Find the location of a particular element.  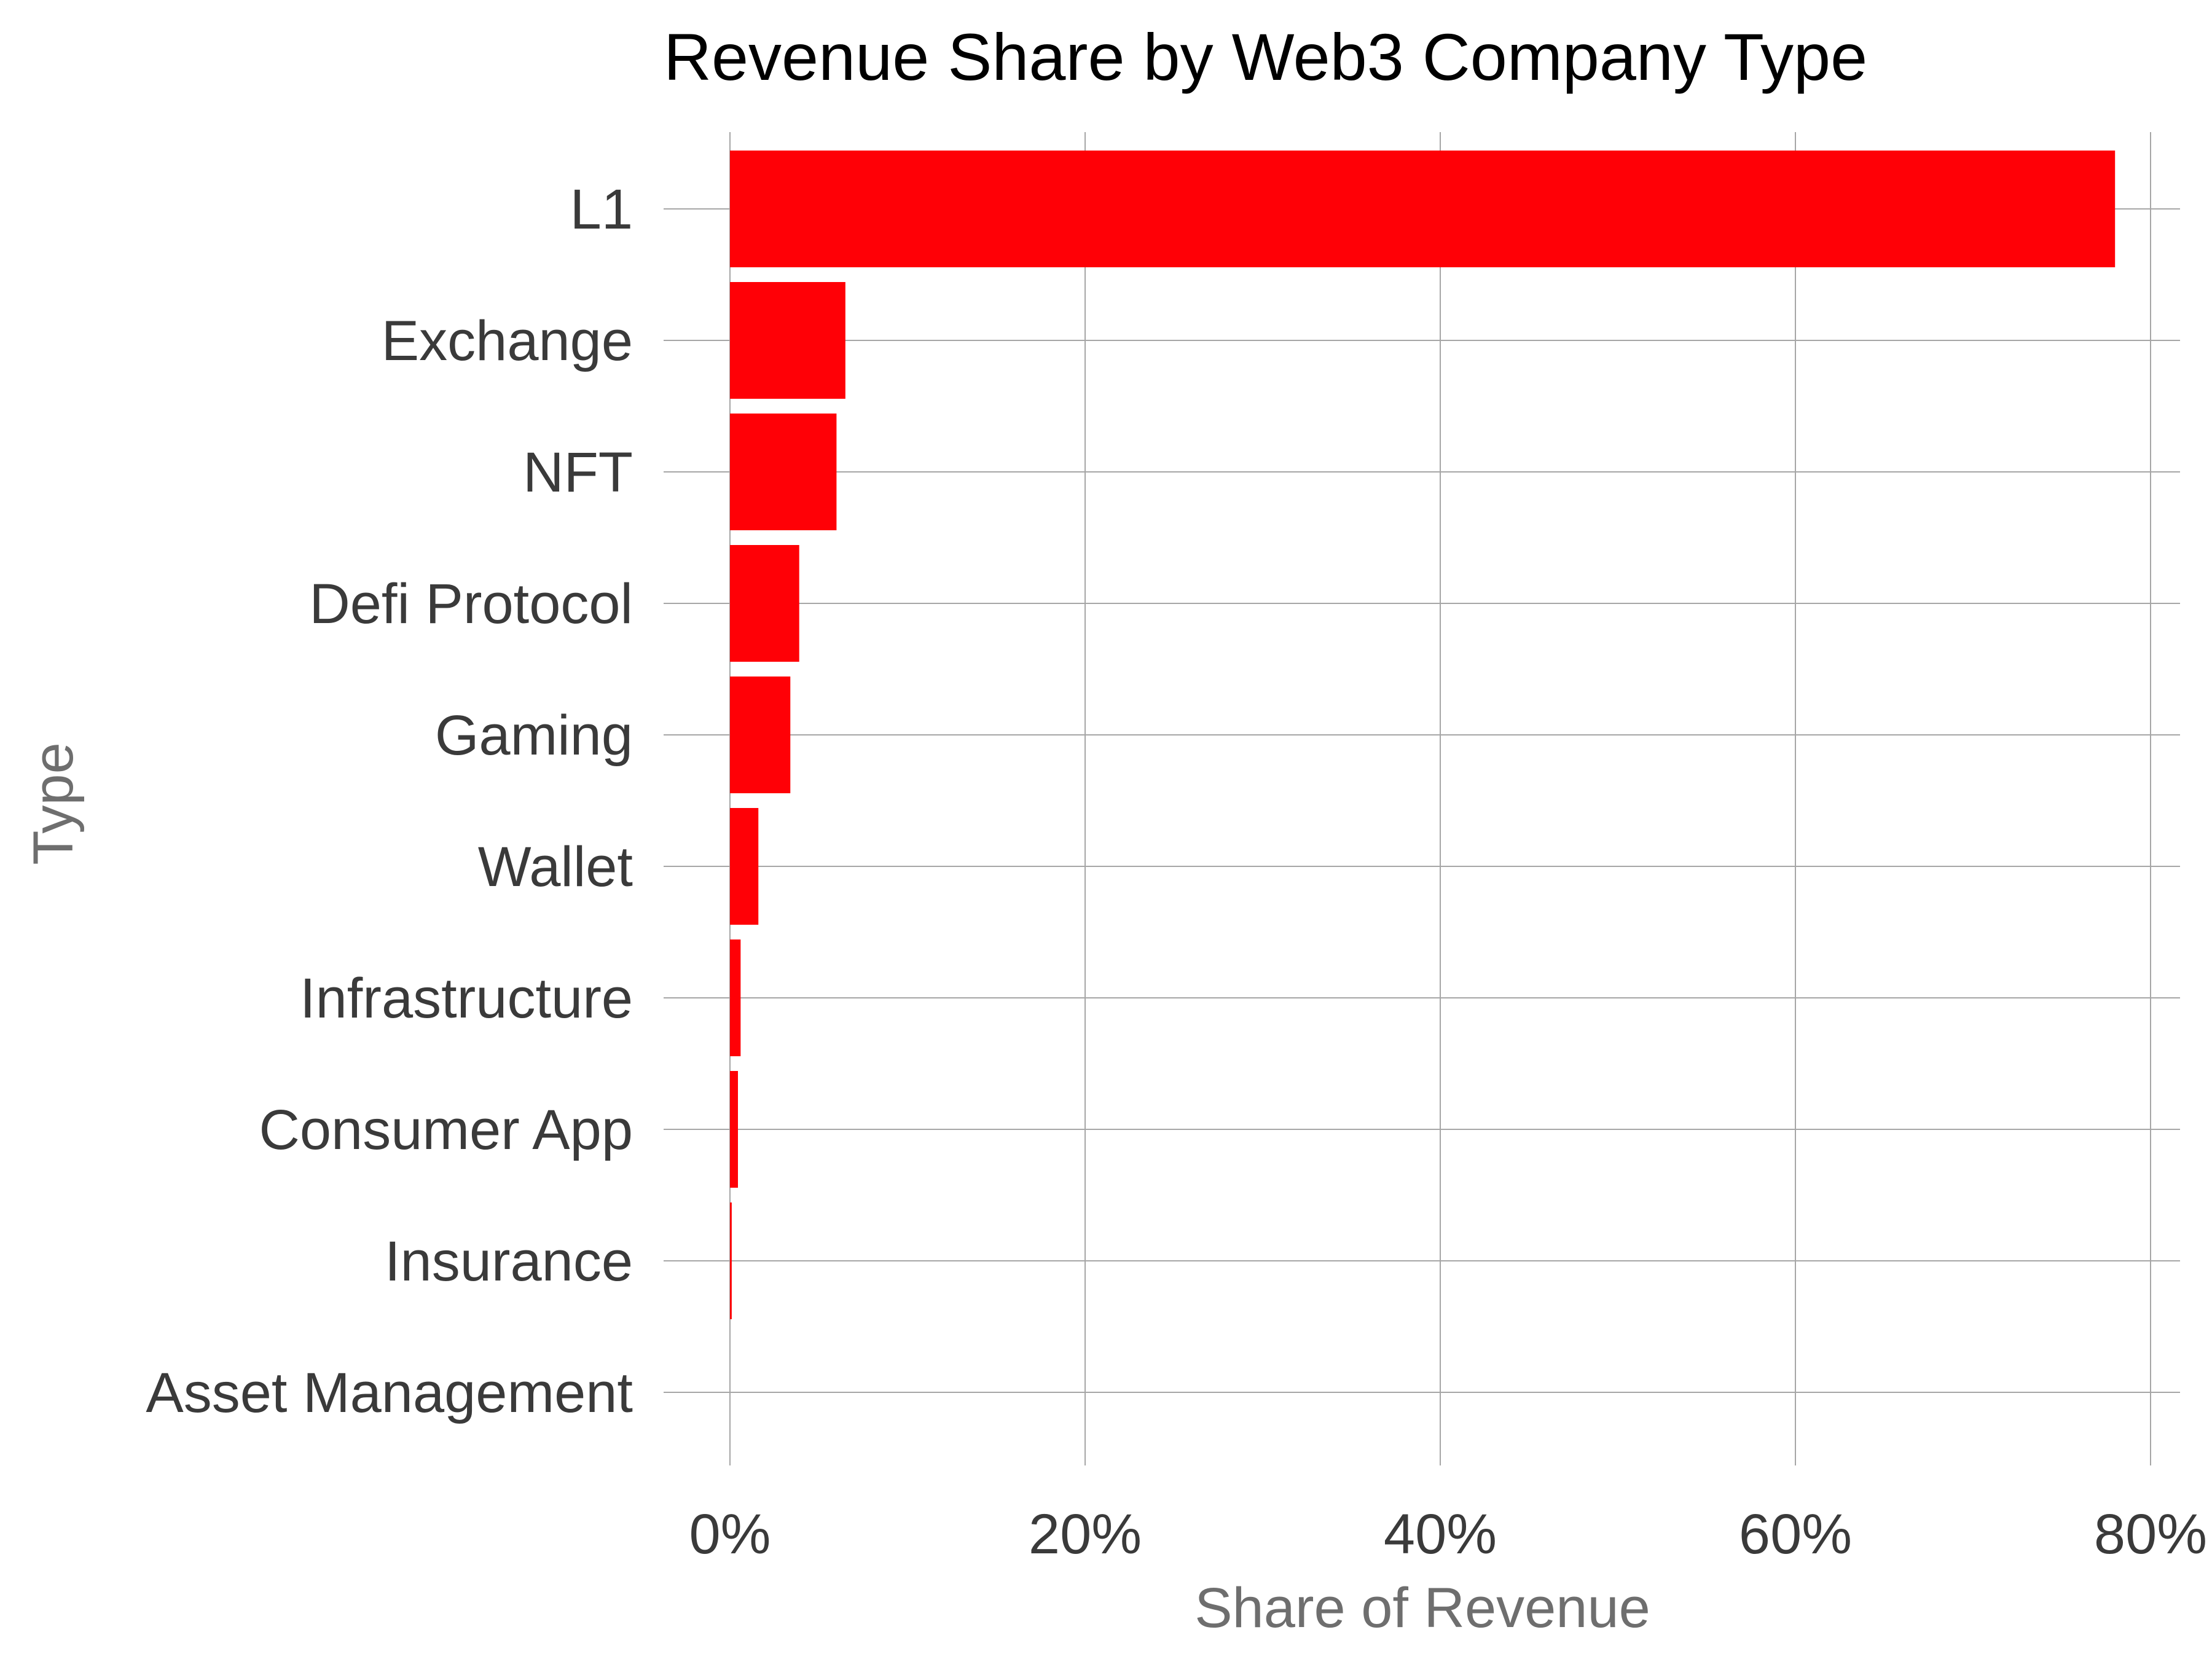

category-label: Gaming is located at coordinates (534, 735).